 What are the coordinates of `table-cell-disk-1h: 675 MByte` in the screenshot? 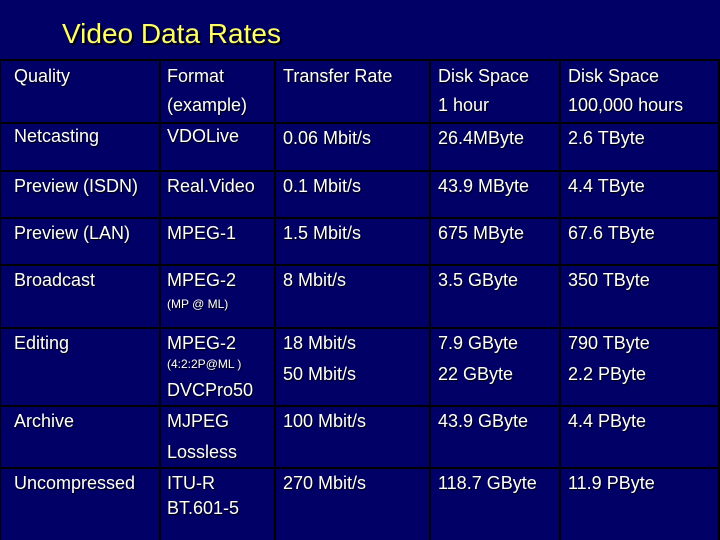 It's located at (481, 233).